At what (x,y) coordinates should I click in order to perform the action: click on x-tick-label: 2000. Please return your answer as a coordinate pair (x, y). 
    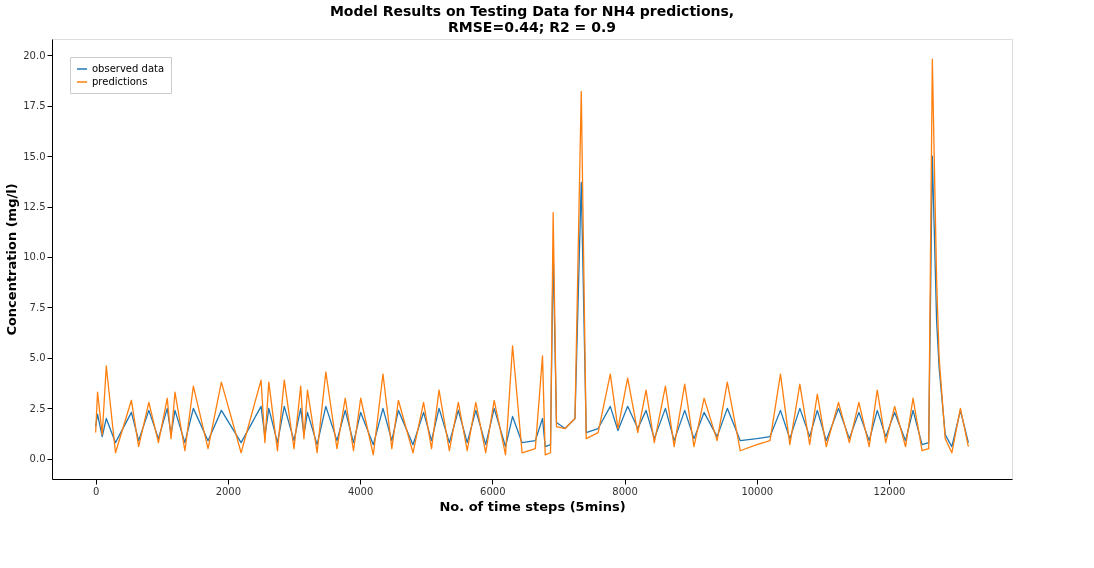
    Looking at the image, I should click on (228, 491).